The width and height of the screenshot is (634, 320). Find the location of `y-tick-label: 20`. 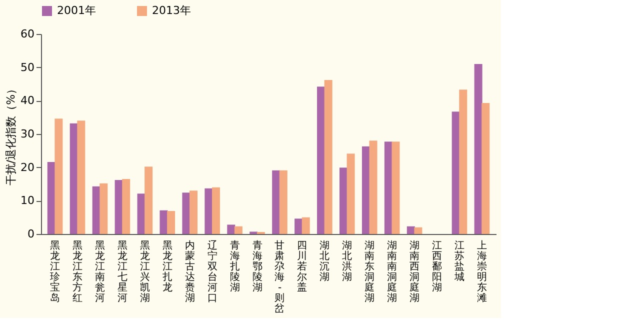

y-tick-label: 20 is located at coordinates (27, 167).